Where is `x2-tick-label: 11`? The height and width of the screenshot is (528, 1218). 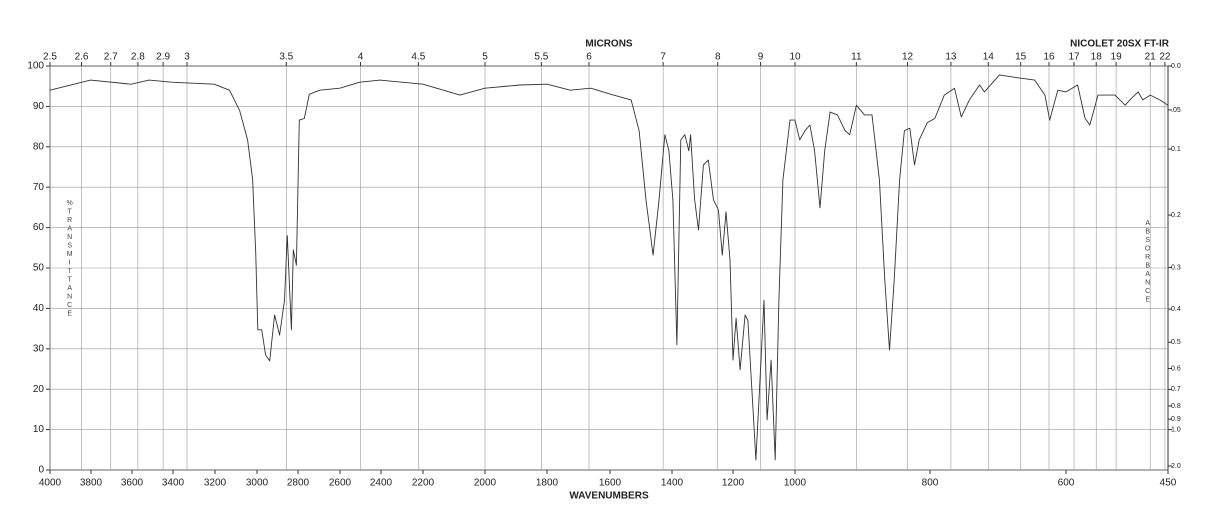 x2-tick-label: 11 is located at coordinates (856, 57).